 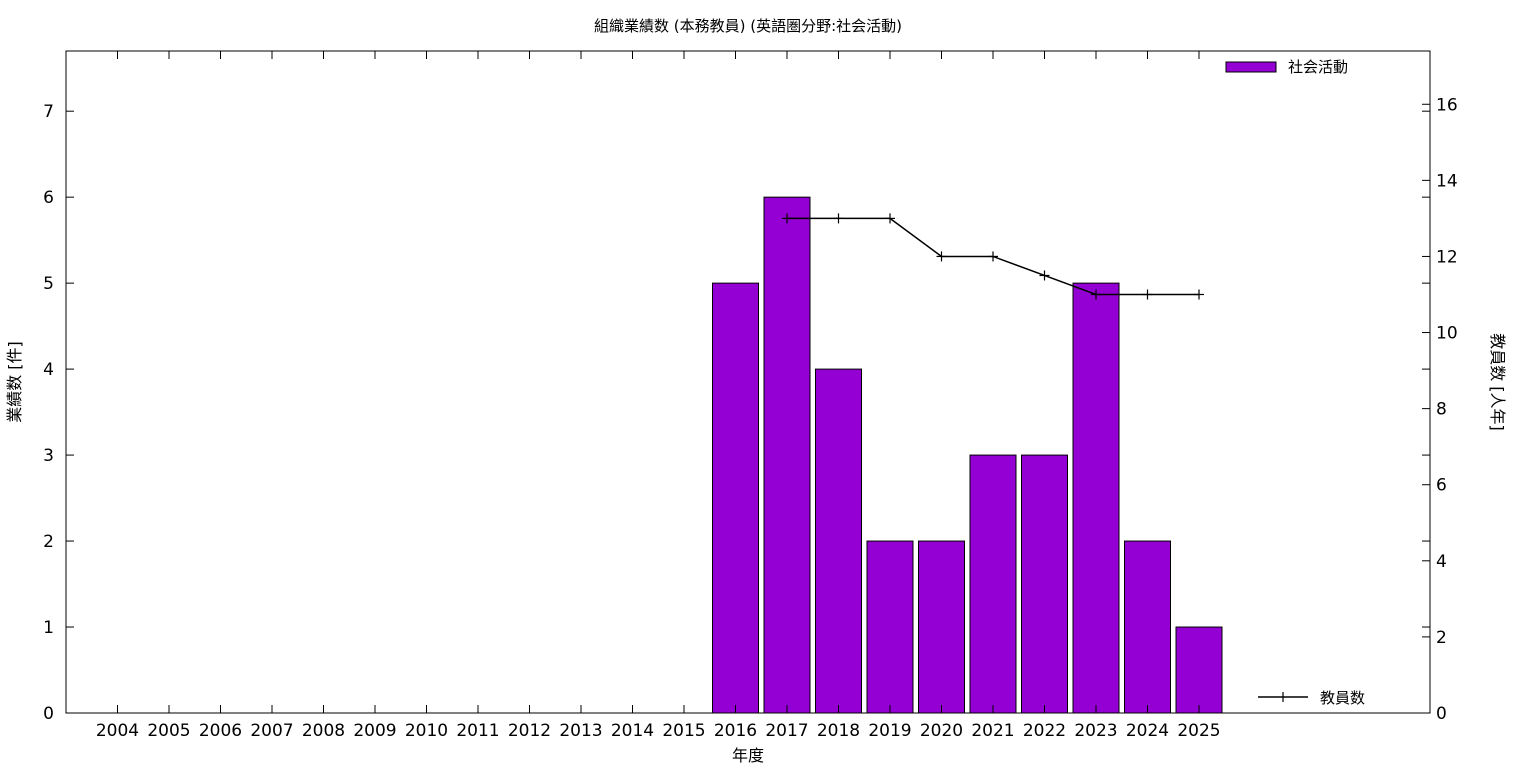 What do you see at coordinates (1147, 627) in the screenshot?
I see `bar-2024` at bounding box center [1147, 627].